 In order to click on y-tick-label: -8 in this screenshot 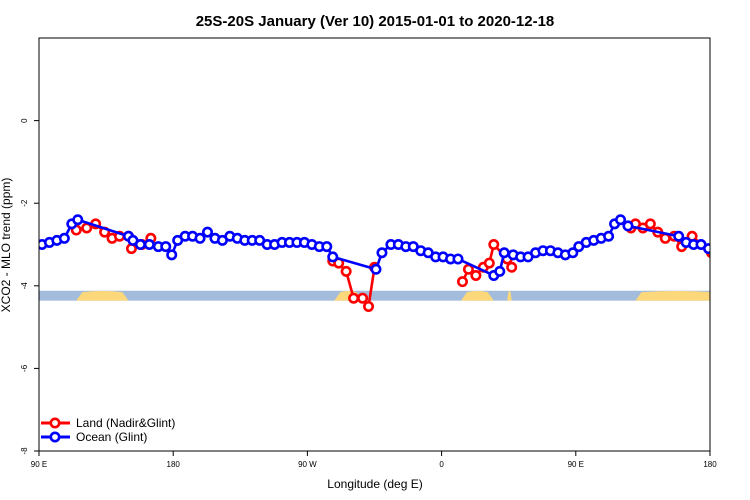, I will do `click(24, 451)`.